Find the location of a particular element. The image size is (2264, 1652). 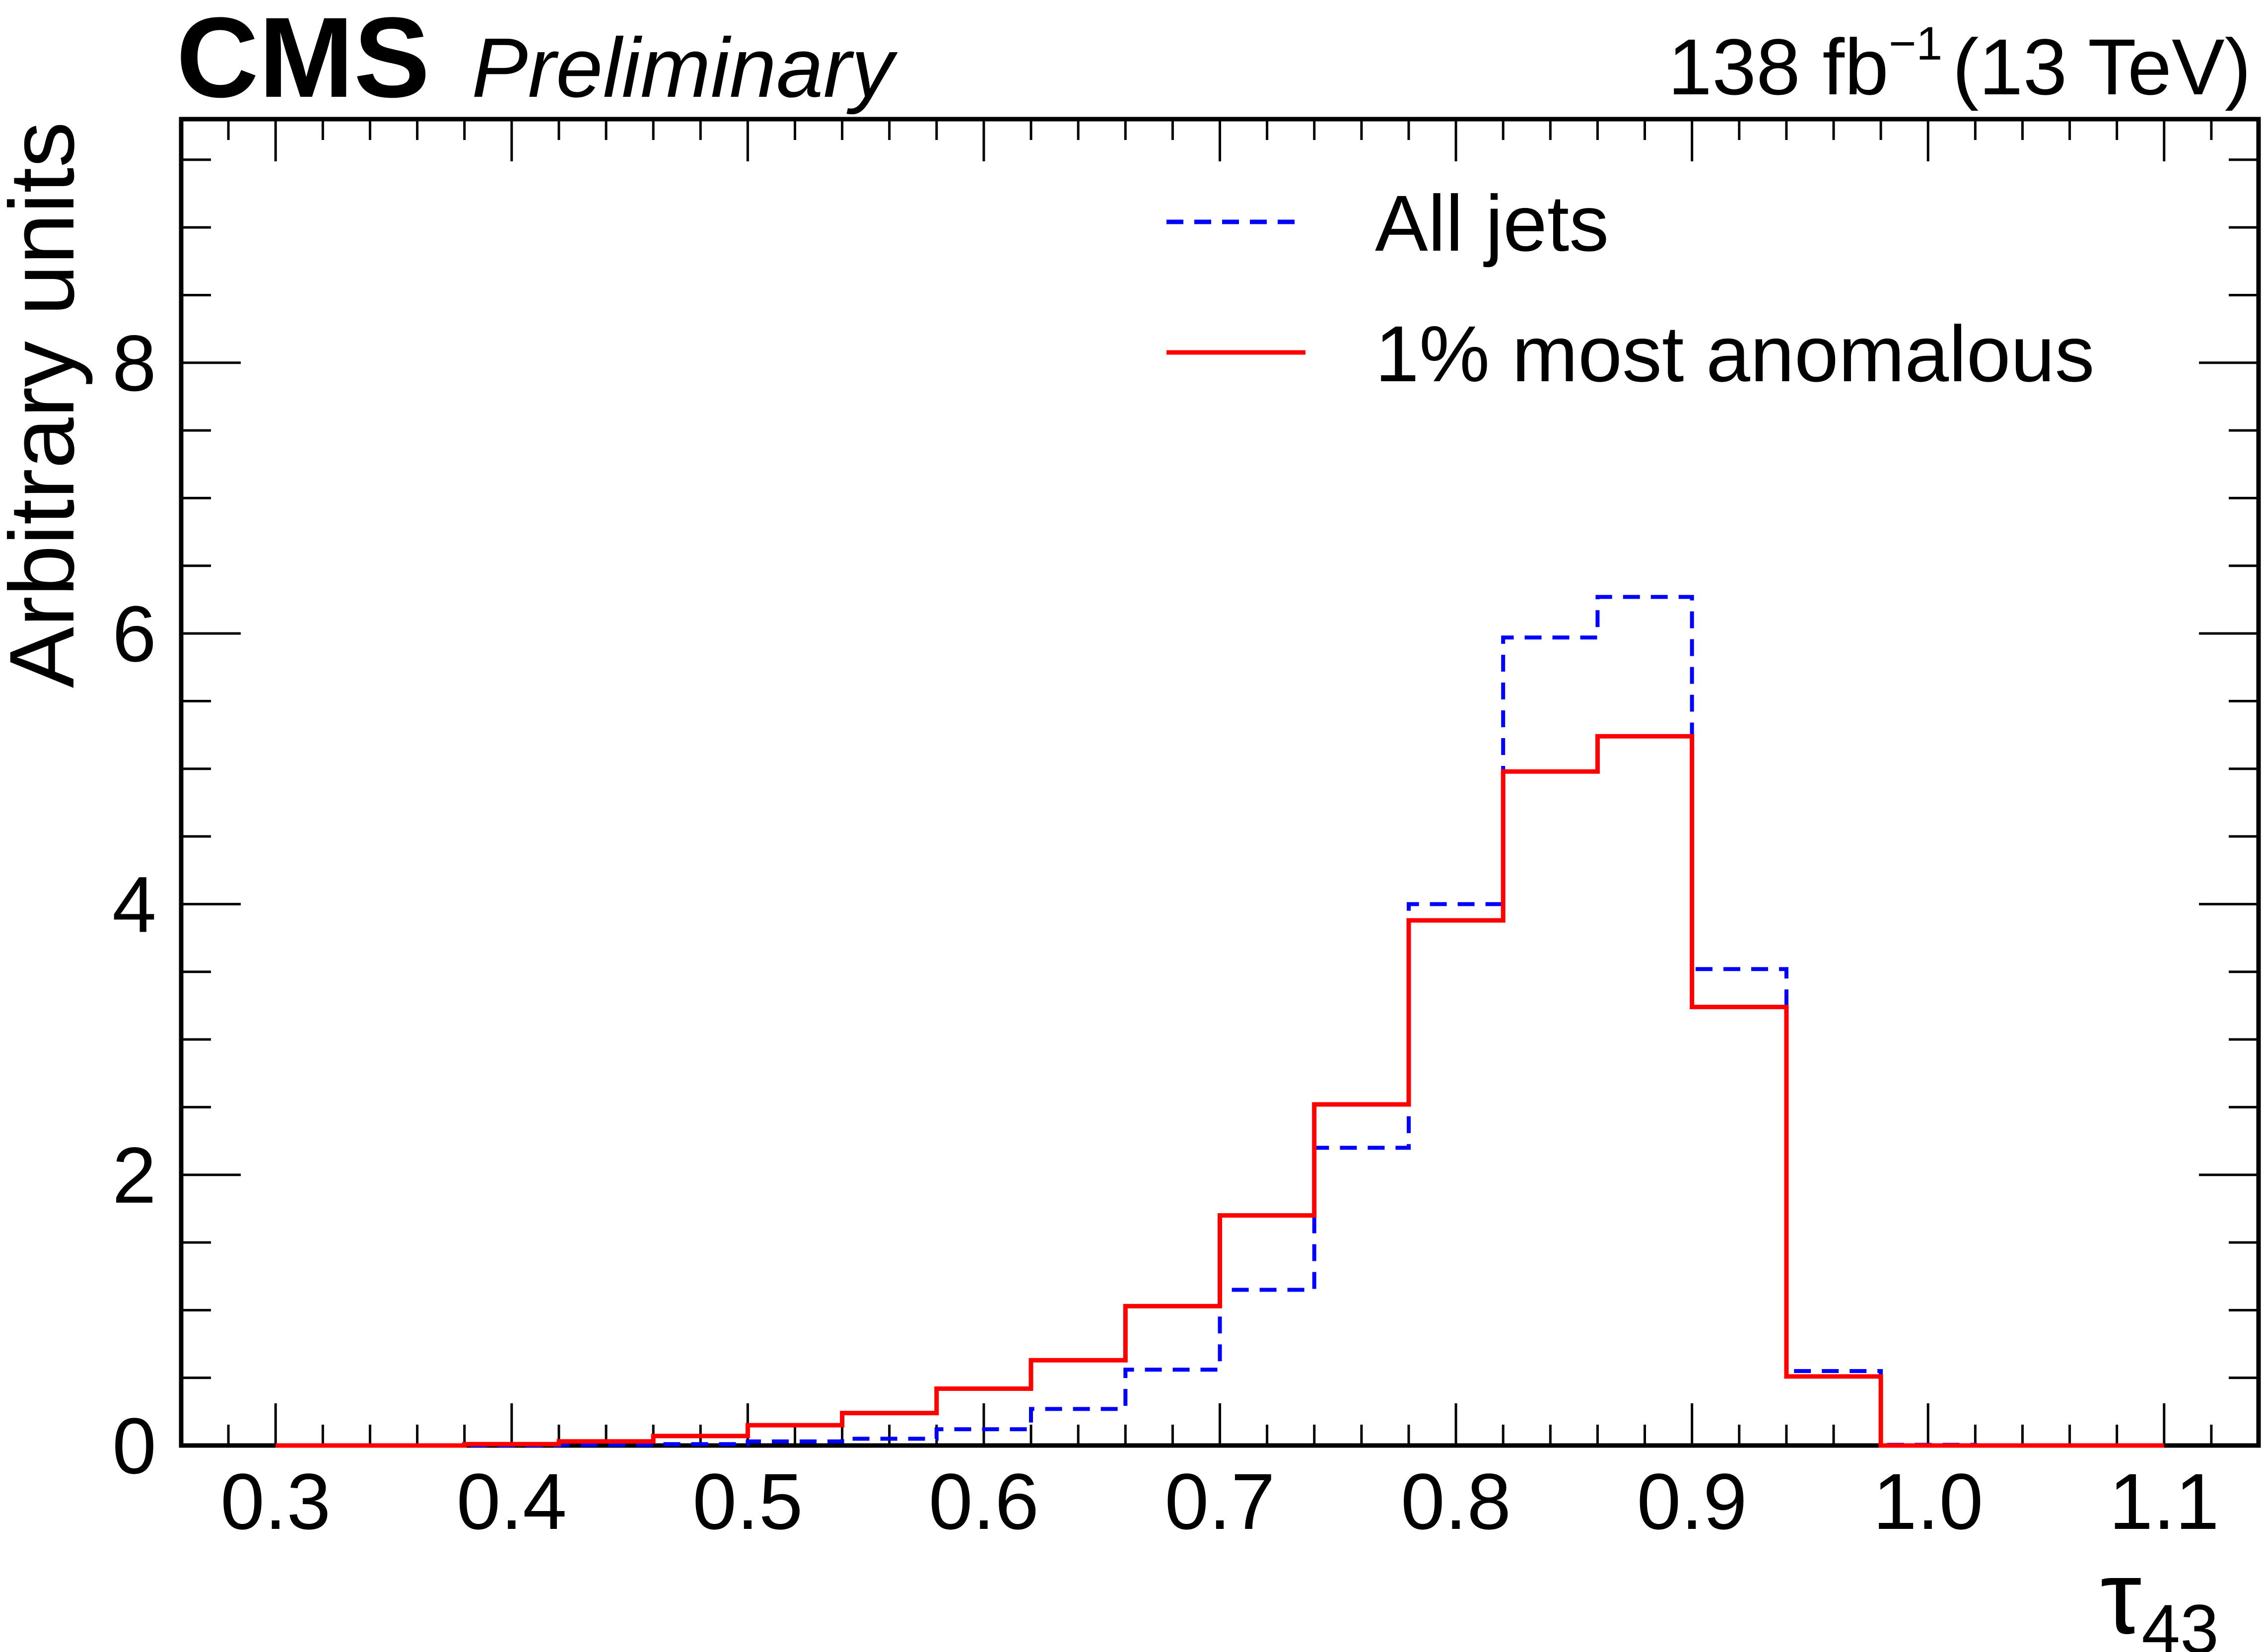

x-tick-label: 0.5 is located at coordinates (747, 1502).